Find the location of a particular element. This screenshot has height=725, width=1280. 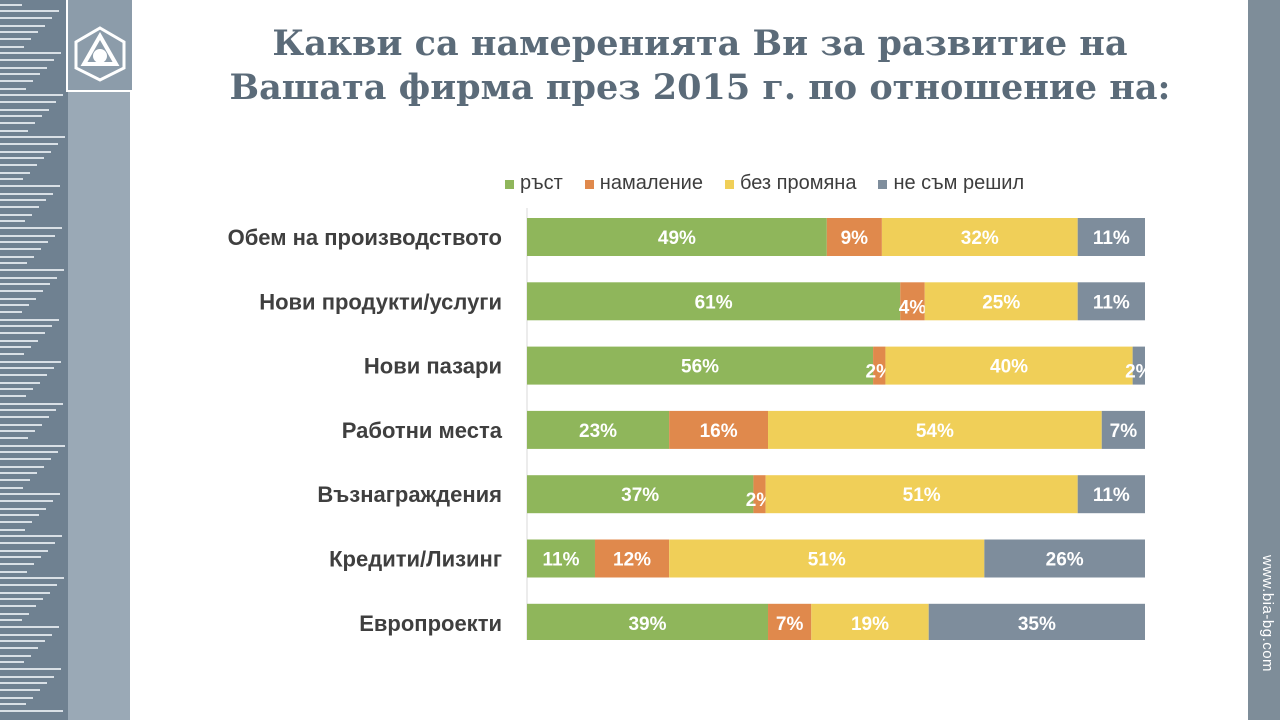

category-label: Нови продукти/услуги is located at coordinates (380, 301).